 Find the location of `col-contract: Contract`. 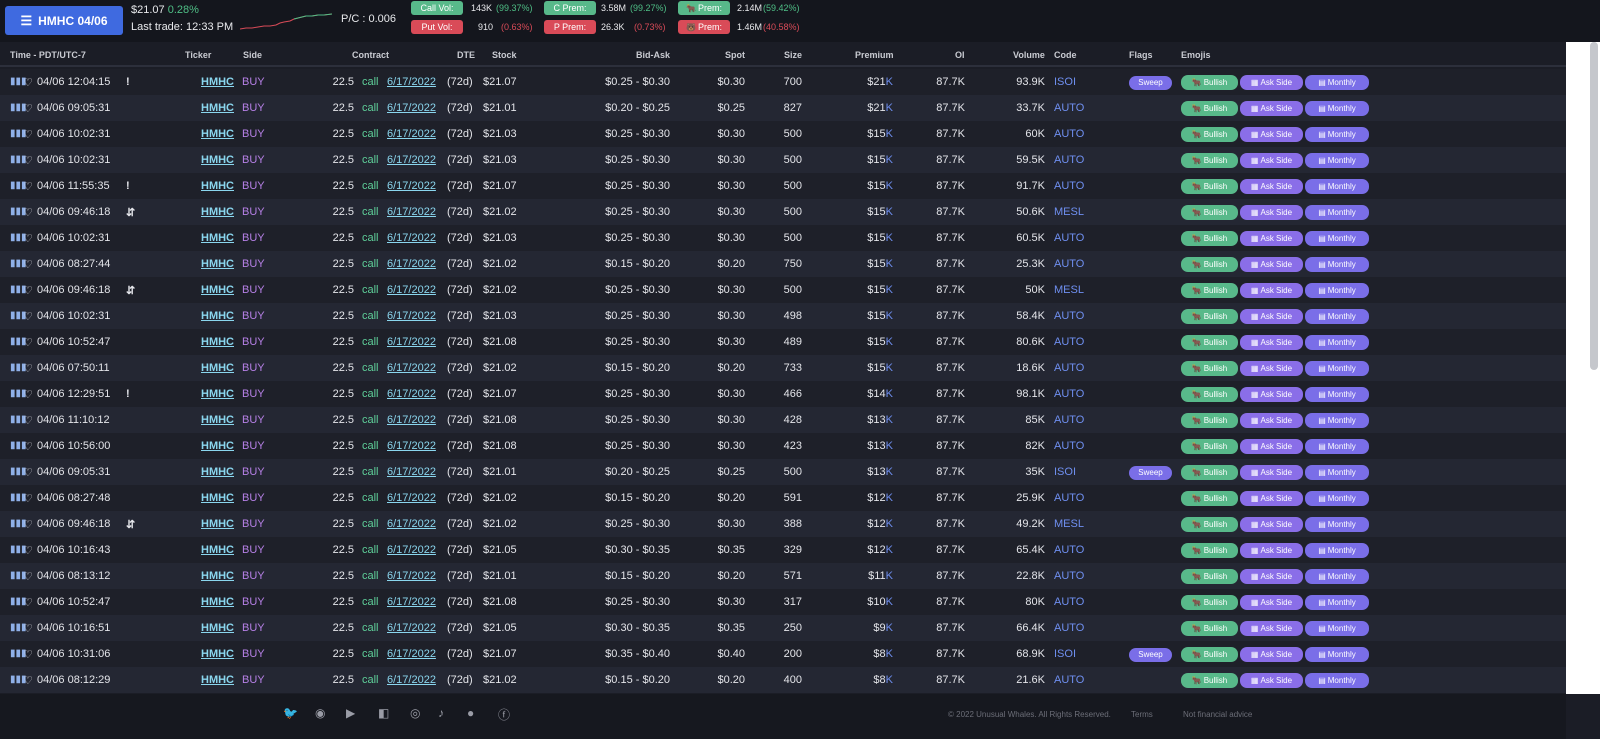

col-contract: Contract is located at coordinates (371, 55).